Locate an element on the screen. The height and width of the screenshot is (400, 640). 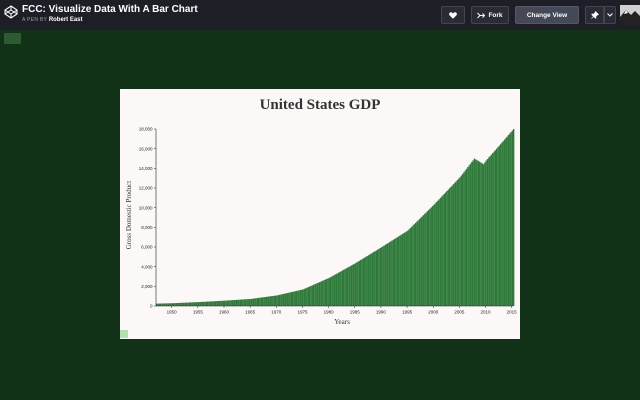
codepen-logo-icon is located at coordinates (11, 12).